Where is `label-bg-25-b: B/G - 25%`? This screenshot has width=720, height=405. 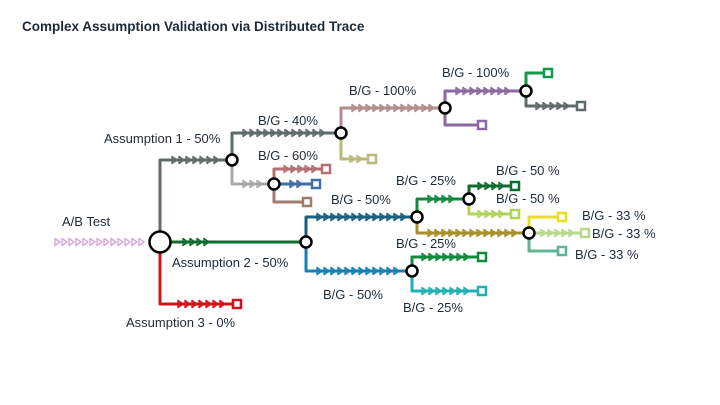 label-bg-25-b: B/G - 25% is located at coordinates (426, 243).